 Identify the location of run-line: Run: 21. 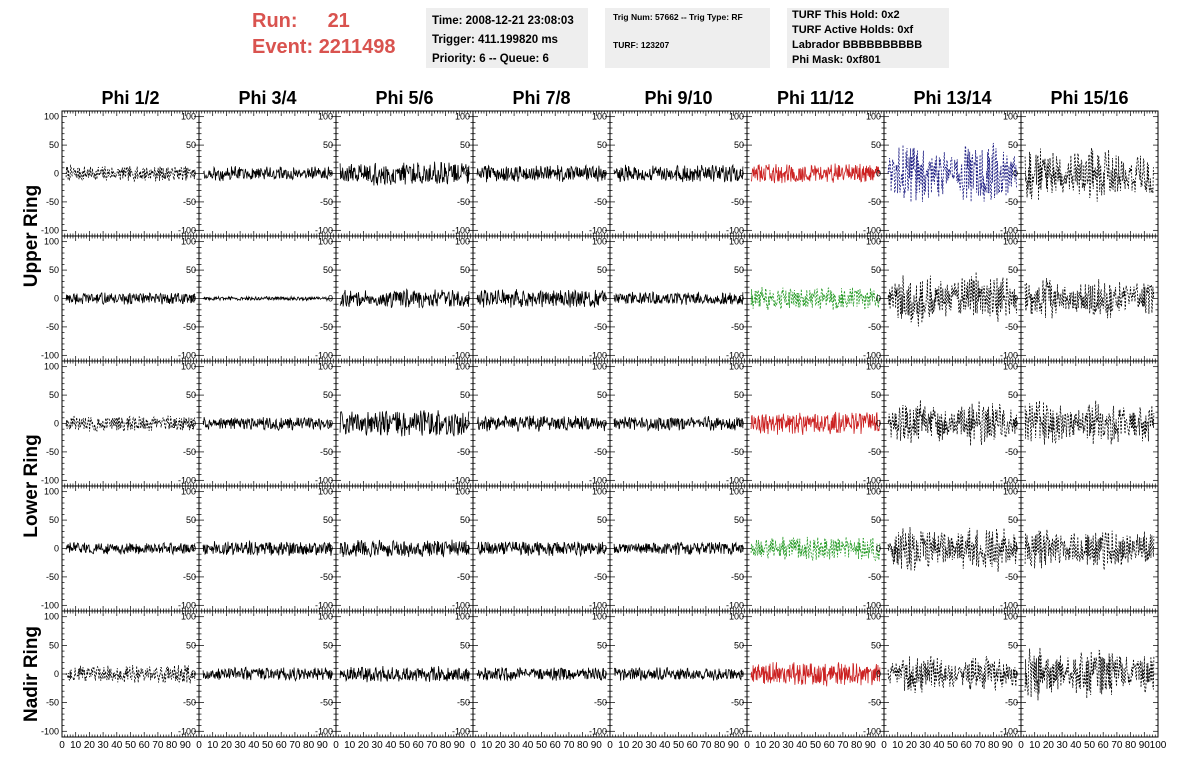
(323, 21).